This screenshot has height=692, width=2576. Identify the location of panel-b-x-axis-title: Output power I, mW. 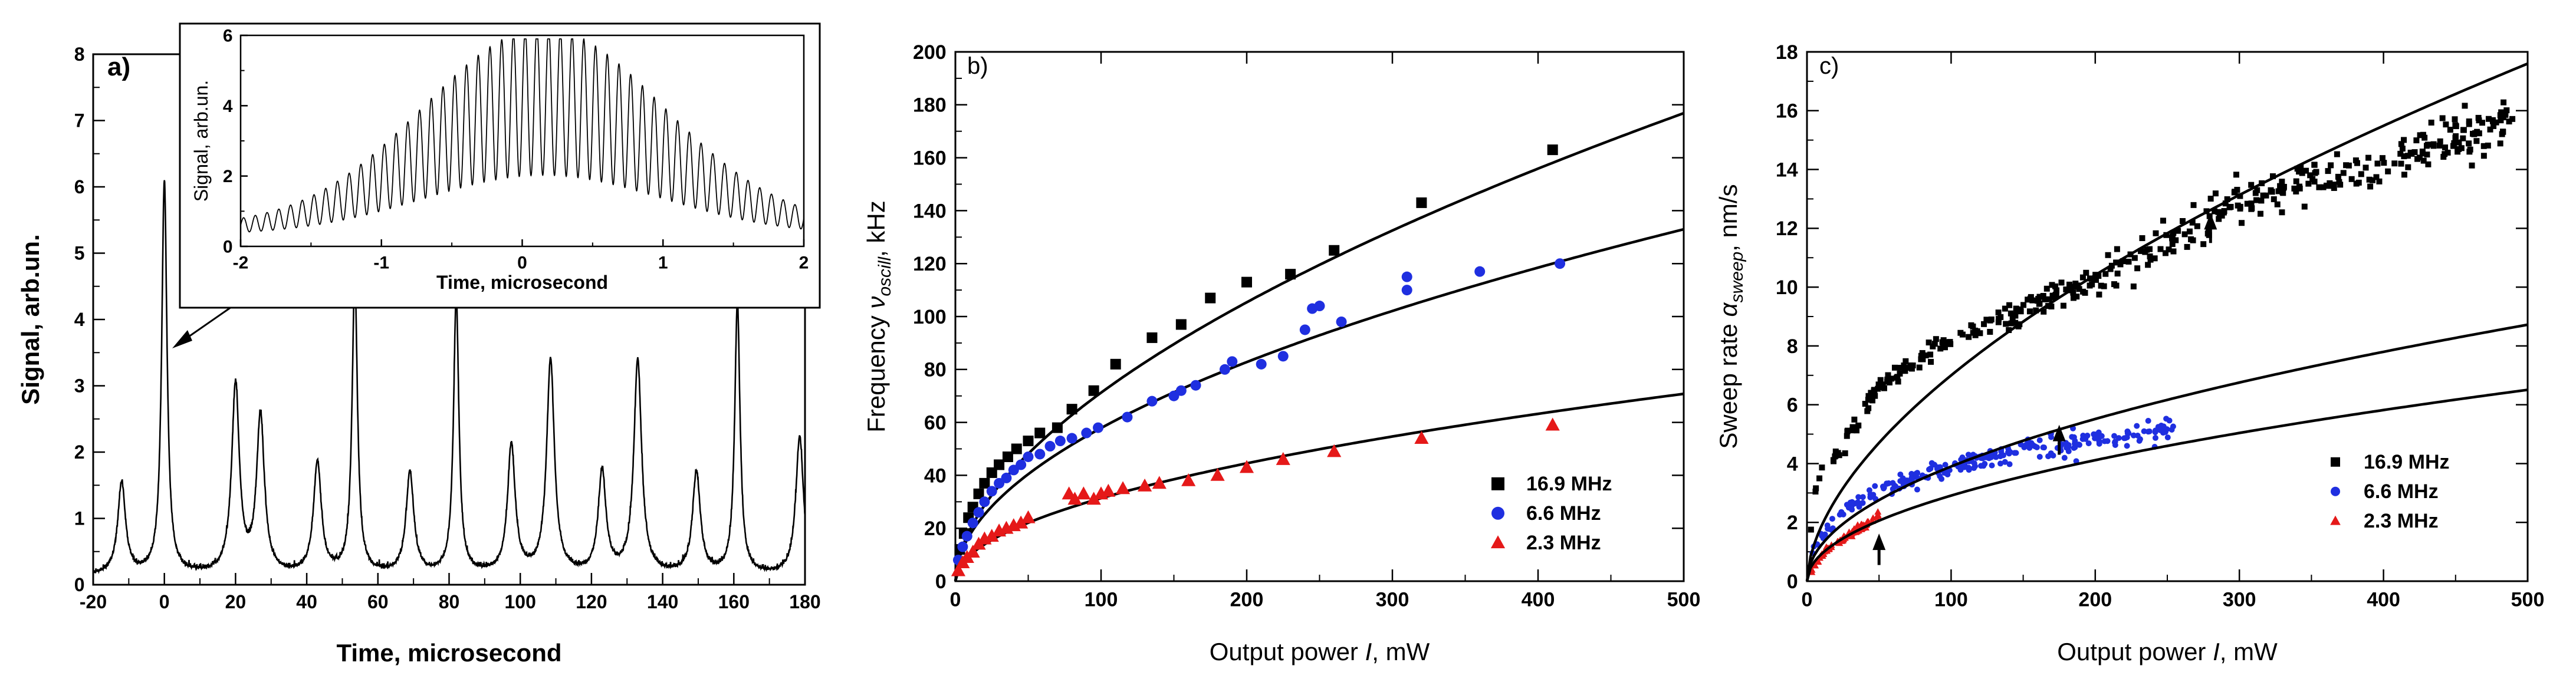
(1320, 652).